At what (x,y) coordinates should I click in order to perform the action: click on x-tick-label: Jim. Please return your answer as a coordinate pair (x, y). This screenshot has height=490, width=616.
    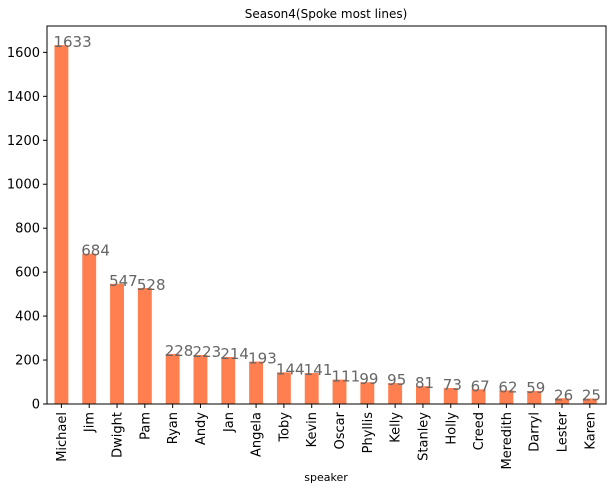
    Looking at the image, I should click on (90, 422).